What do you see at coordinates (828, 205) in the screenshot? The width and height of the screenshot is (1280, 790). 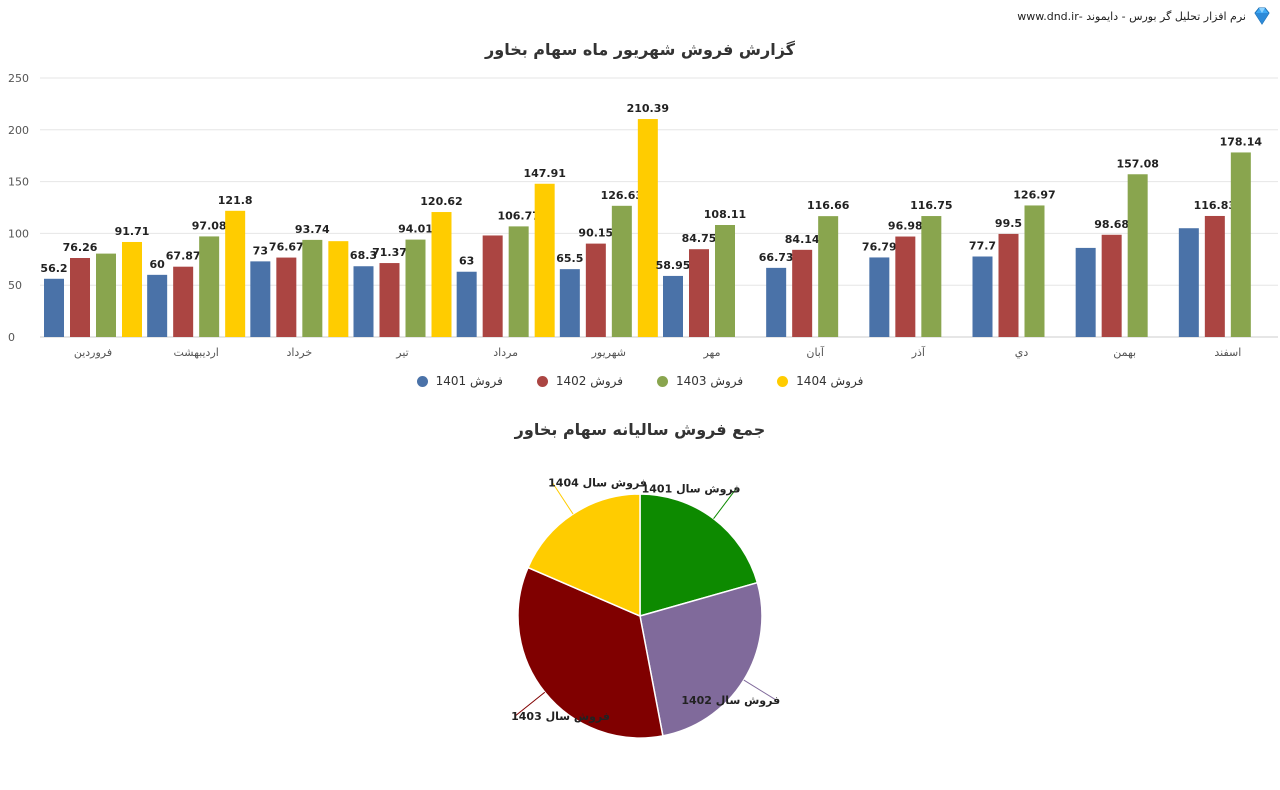 I see `bar-data-label: 116.66` at bounding box center [828, 205].